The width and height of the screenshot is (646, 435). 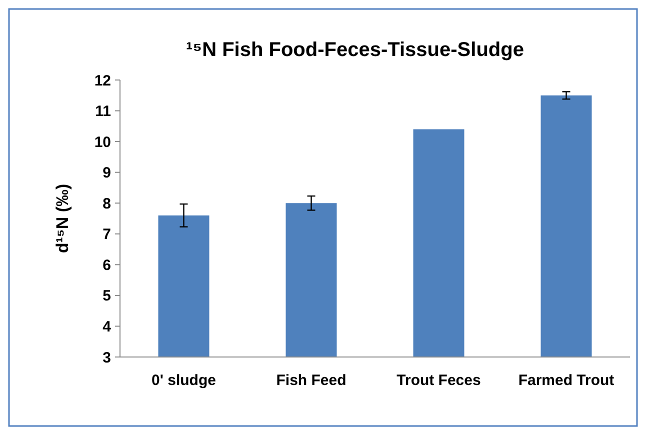 I want to click on y-tick-label: 3, so click(x=106, y=357).